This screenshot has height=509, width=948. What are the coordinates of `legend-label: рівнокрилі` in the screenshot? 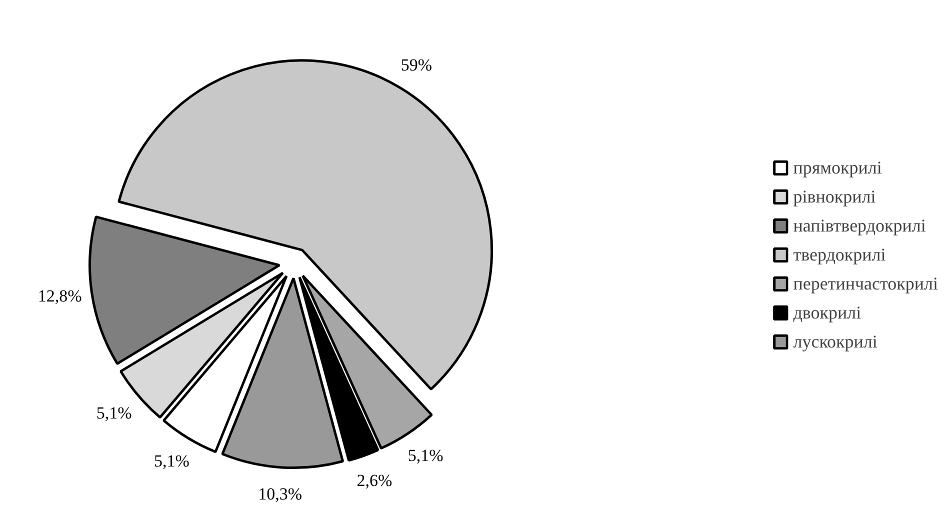 It's located at (834, 196).